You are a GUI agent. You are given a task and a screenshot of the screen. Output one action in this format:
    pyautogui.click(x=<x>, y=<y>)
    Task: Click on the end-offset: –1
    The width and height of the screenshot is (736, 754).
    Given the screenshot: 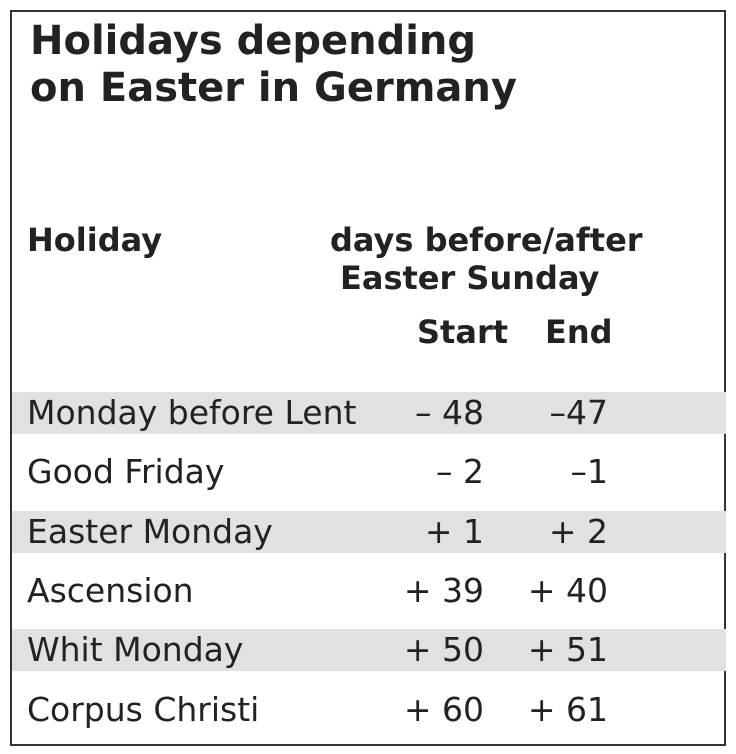 What is the action you would take?
    pyautogui.click(x=589, y=472)
    